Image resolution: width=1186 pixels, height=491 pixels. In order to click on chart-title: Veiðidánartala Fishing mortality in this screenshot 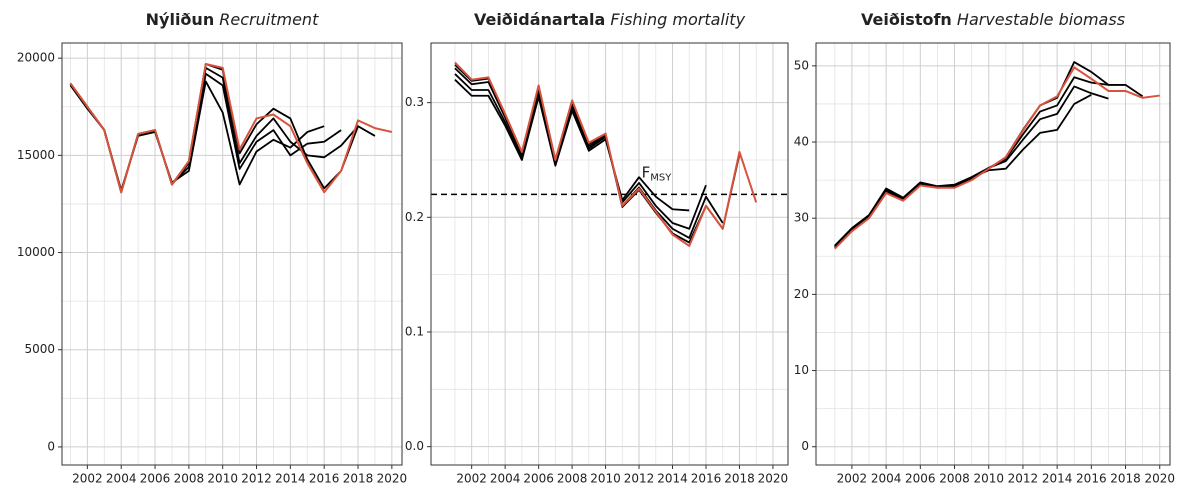, I will do `click(610, 19)`.